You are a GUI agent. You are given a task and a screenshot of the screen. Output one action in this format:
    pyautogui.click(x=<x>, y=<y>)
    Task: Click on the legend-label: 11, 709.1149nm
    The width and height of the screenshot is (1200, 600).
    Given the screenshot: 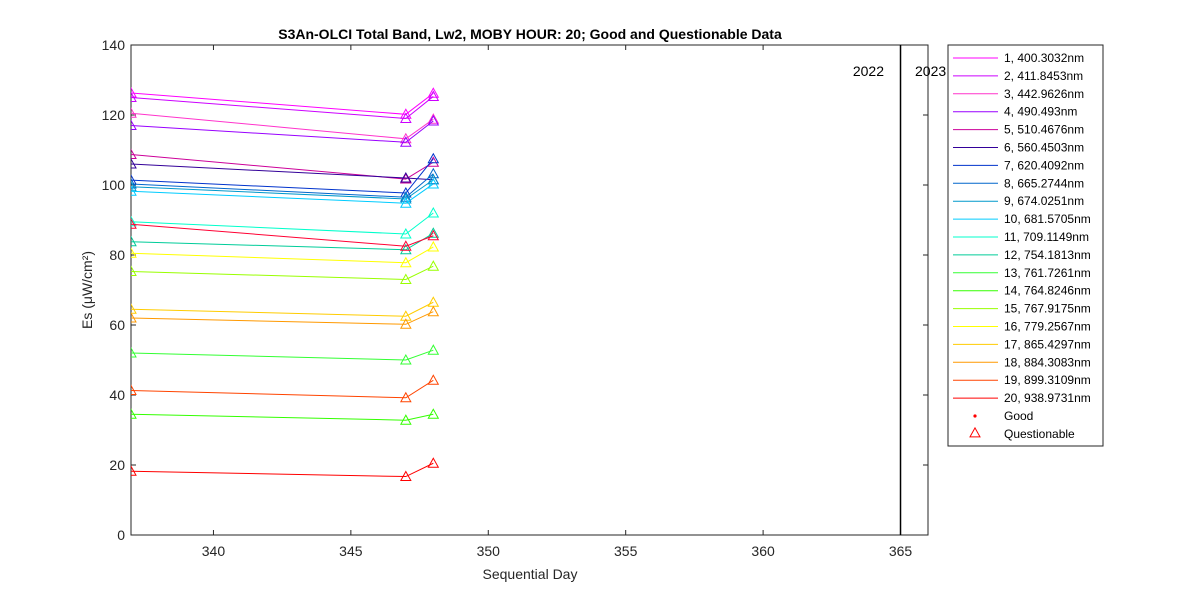 What is the action you would take?
    pyautogui.click(x=1046, y=237)
    